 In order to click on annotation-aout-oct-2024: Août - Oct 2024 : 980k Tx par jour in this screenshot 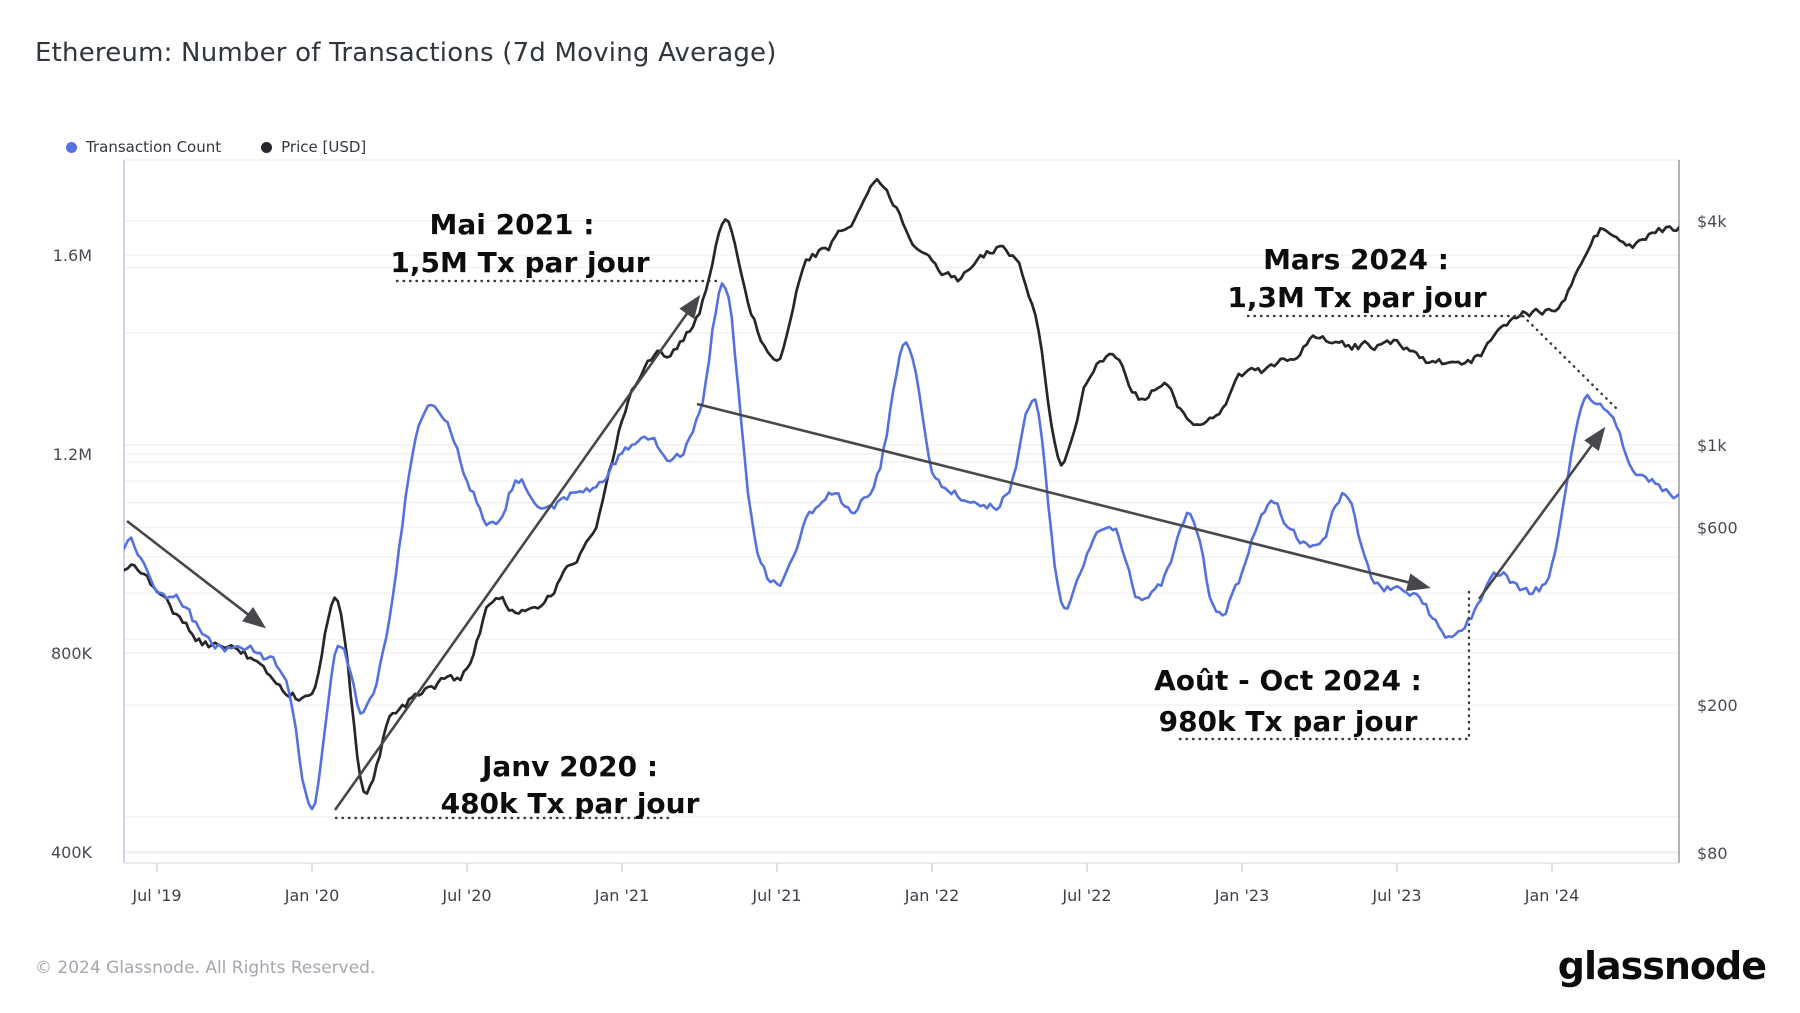, I will do `click(1288, 701)`.